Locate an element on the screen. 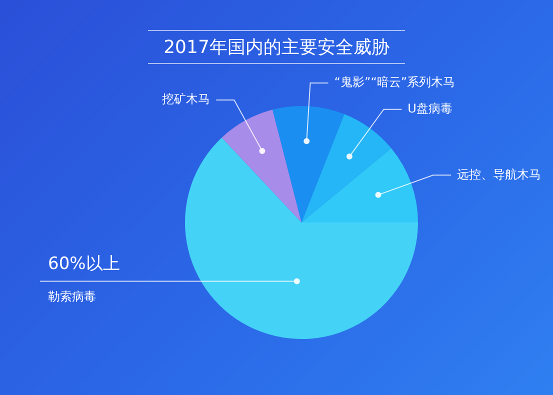 The image size is (553, 395). slice-label: “鬼影”“暗云”系列木马 is located at coordinates (395, 82).